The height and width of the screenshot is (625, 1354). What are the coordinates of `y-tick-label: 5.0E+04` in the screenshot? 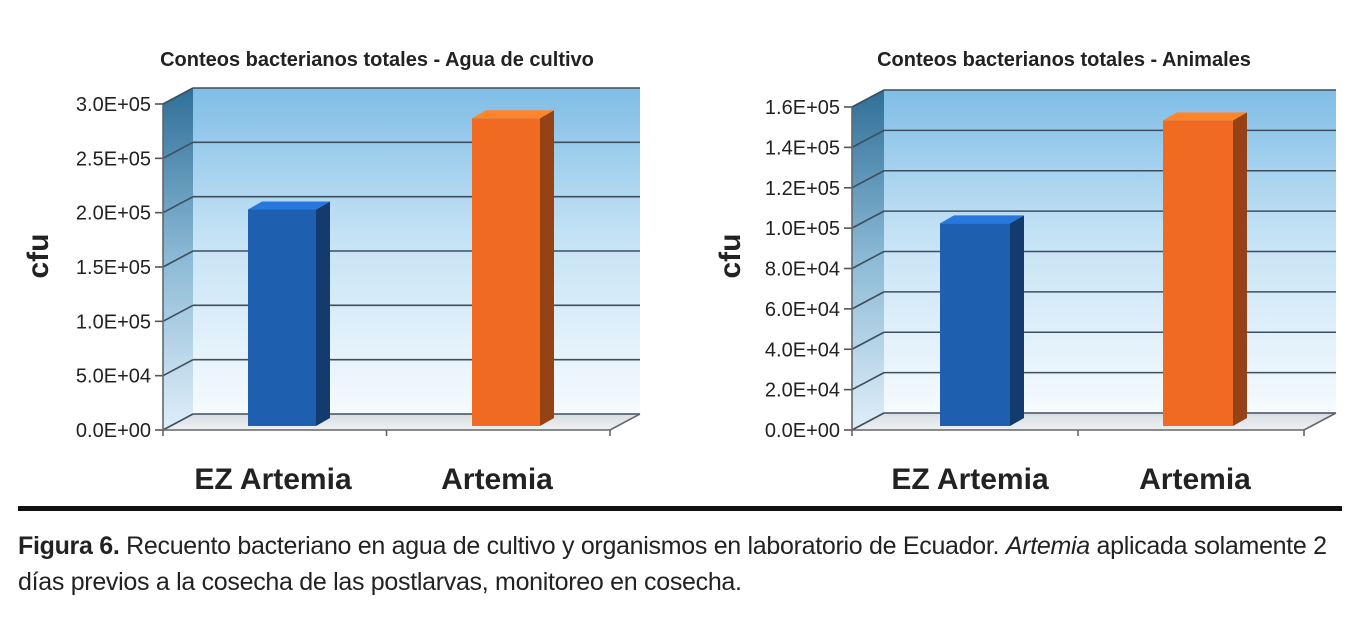 It's located at (113, 377).